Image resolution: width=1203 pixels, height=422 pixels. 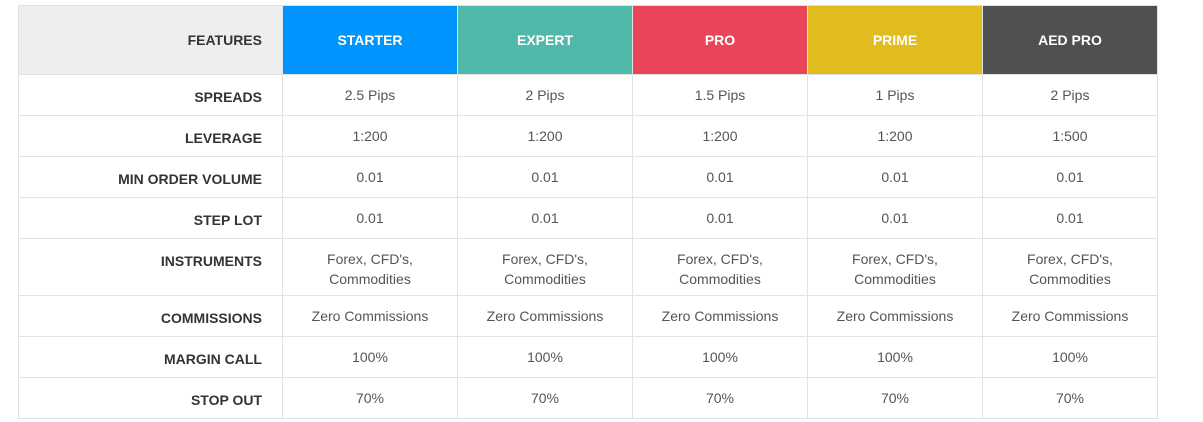 What do you see at coordinates (150, 136) in the screenshot?
I see `row-label: LEVERAGE` at bounding box center [150, 136].